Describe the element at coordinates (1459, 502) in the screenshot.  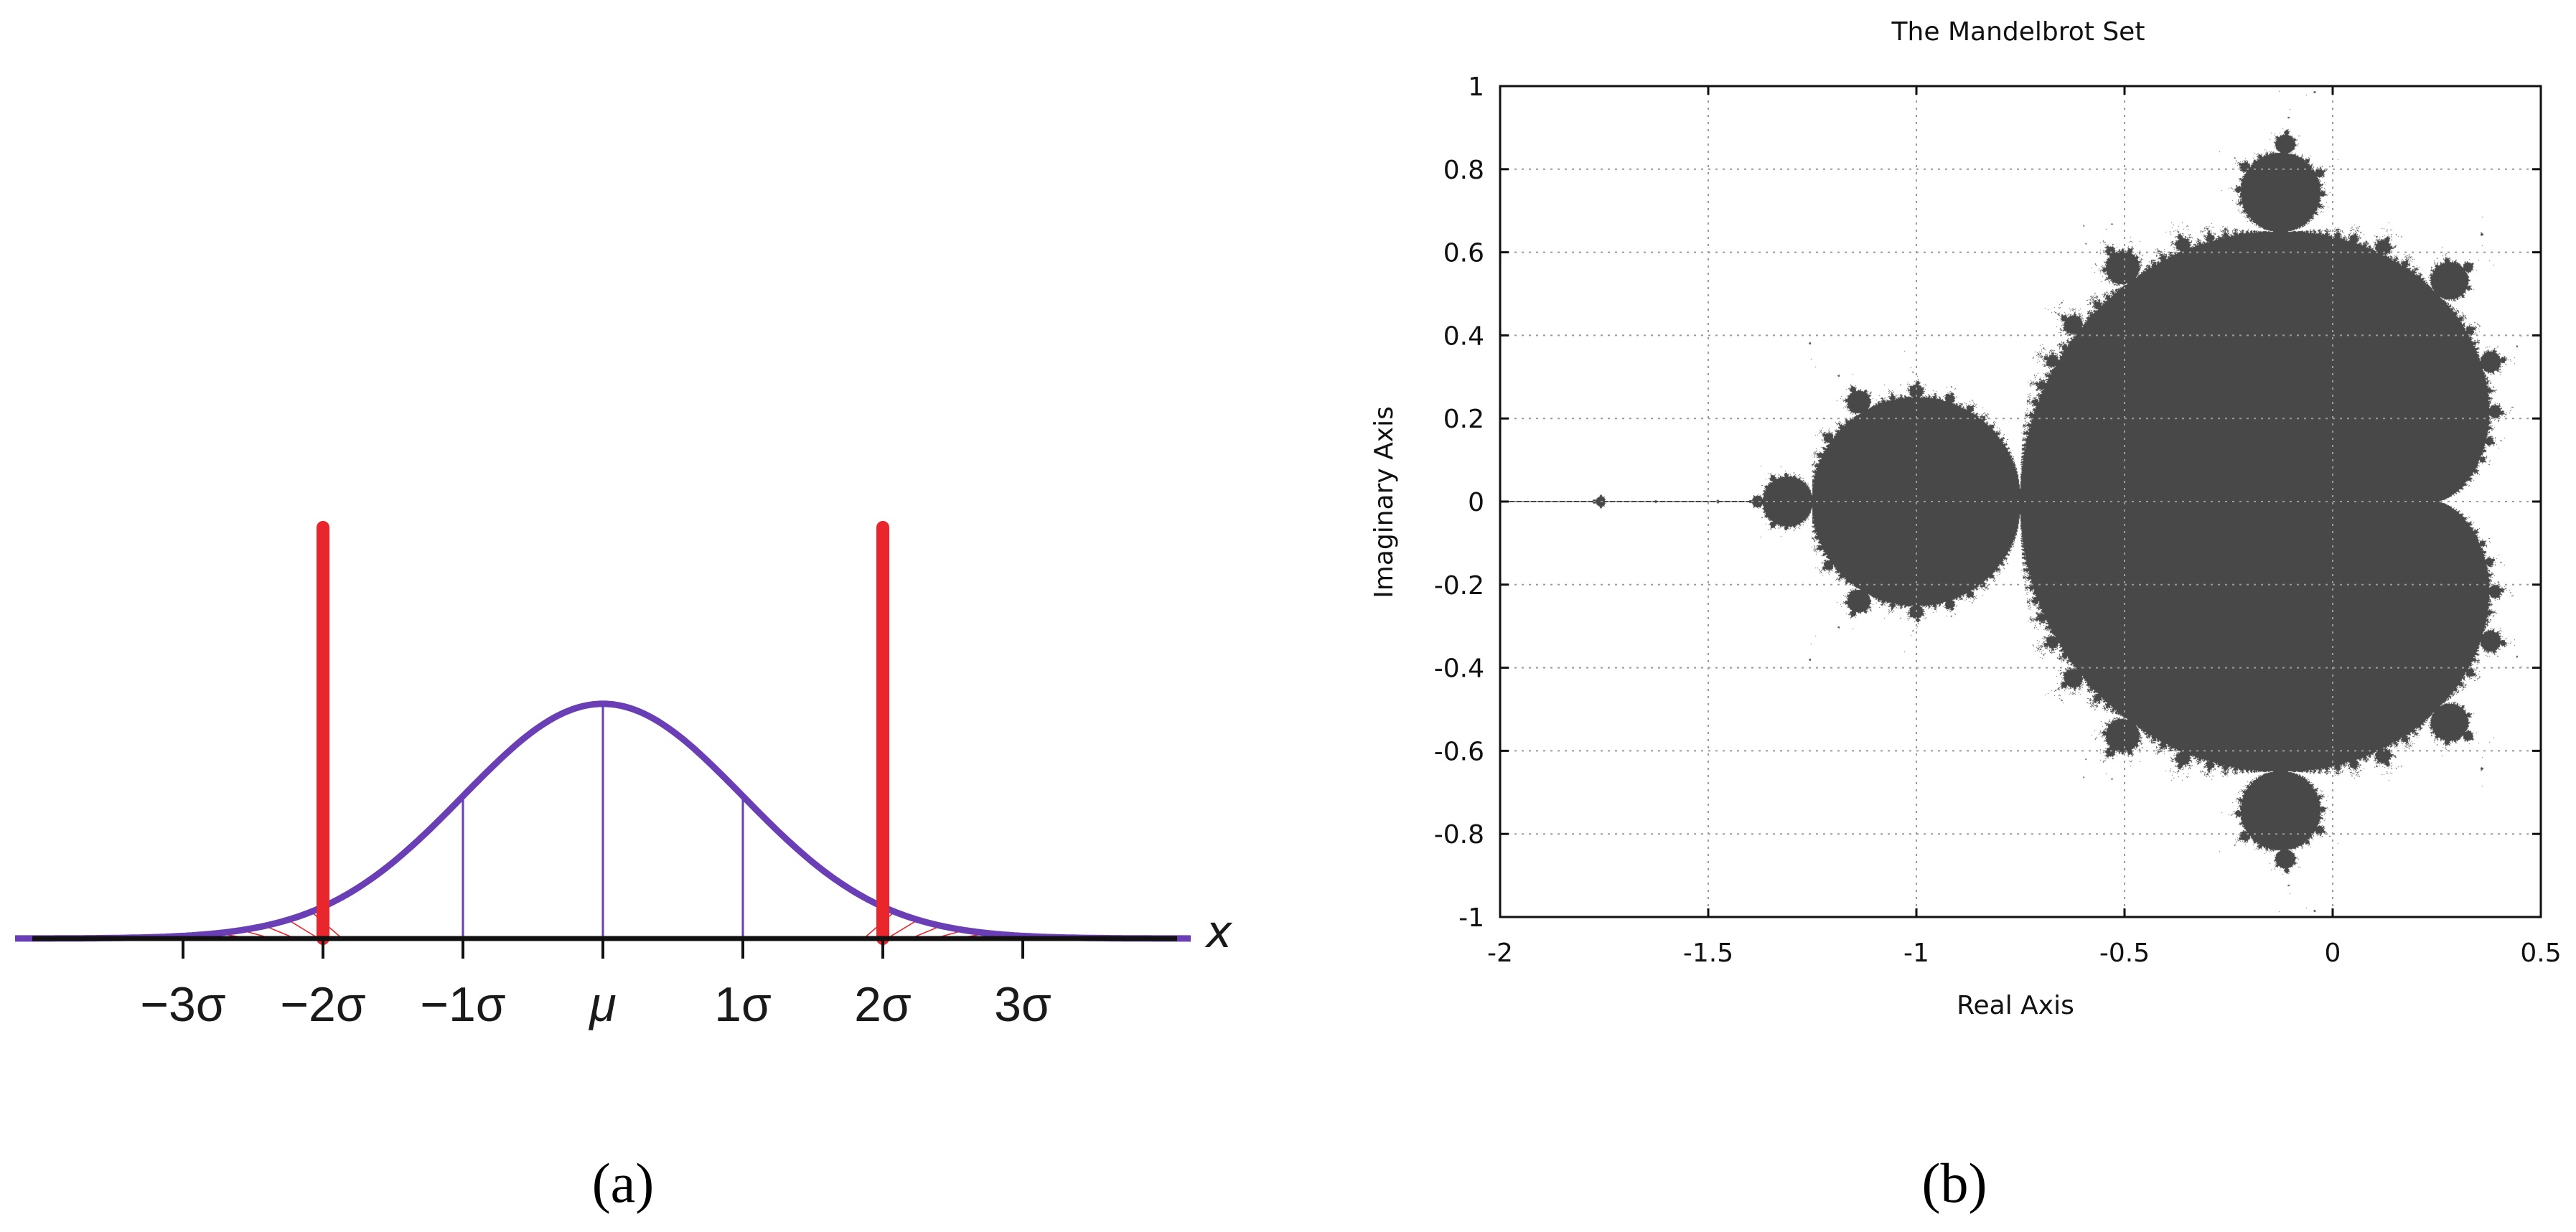
I see `y-tick-labels: 1 0.8 0.6 0.4 0.2 0 -0.2 -0.4 -0.6 -0.8 -1` at that location.